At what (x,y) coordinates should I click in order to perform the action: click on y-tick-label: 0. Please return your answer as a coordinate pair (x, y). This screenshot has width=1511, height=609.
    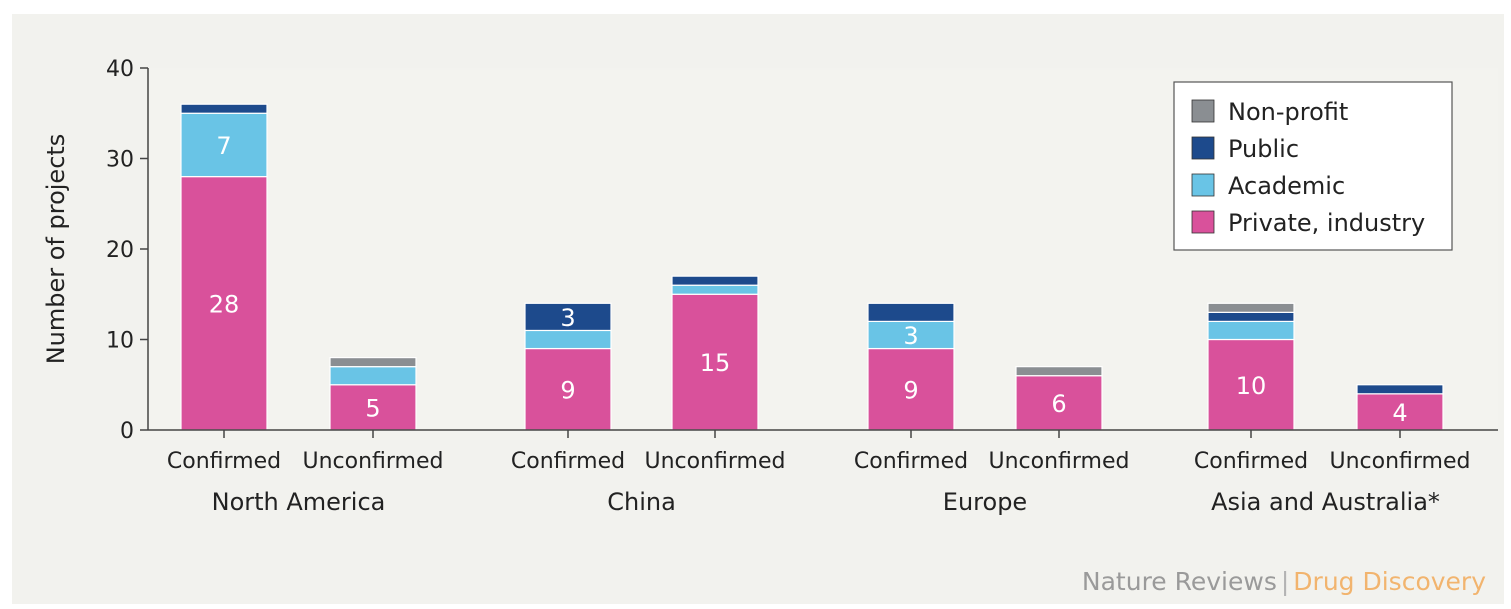
    Looking at the image, I should click on (127, 431).